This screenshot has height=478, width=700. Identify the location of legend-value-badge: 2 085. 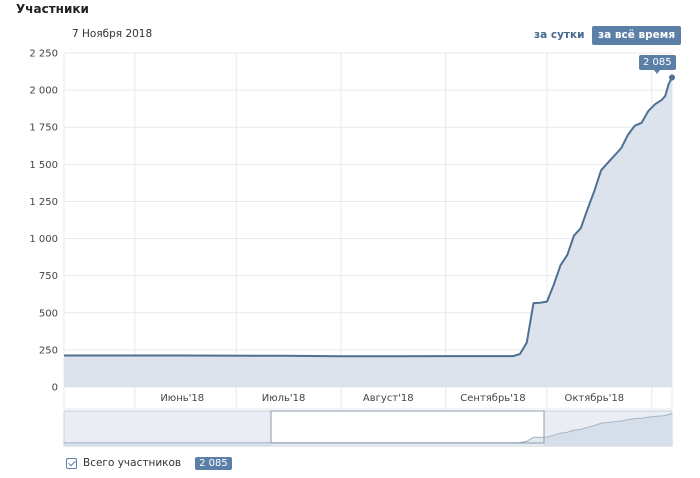
(213, 463).